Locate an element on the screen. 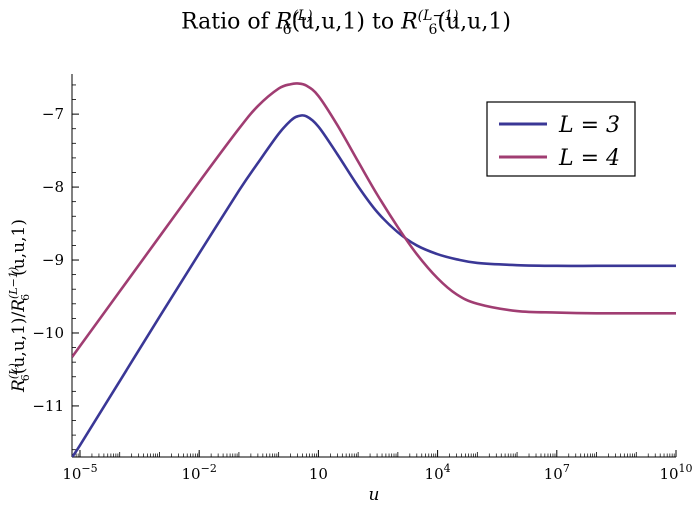 This screenshot has width=692, height=507. y-axis-label: R(L)6(u,u,1)/R(L−1)6(u,u,1) is located at coordinates (19, 306).